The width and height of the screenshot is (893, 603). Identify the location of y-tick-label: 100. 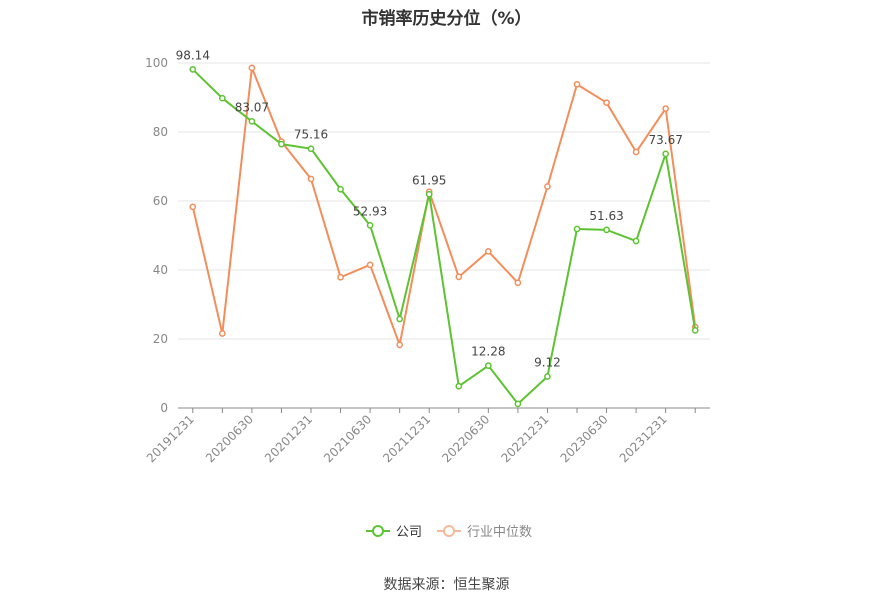
(156, 63).